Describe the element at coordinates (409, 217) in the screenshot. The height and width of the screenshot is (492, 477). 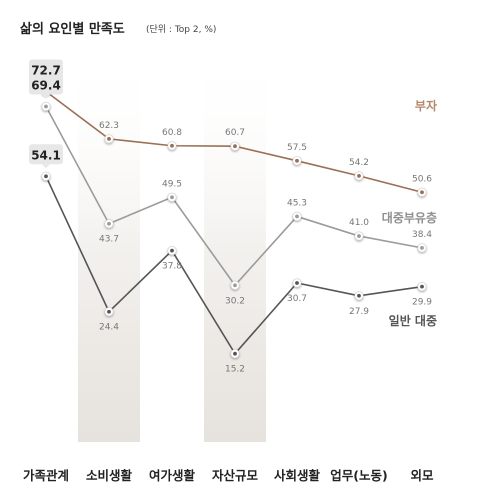
I see `series-name-label: 대중부유층` at that location.